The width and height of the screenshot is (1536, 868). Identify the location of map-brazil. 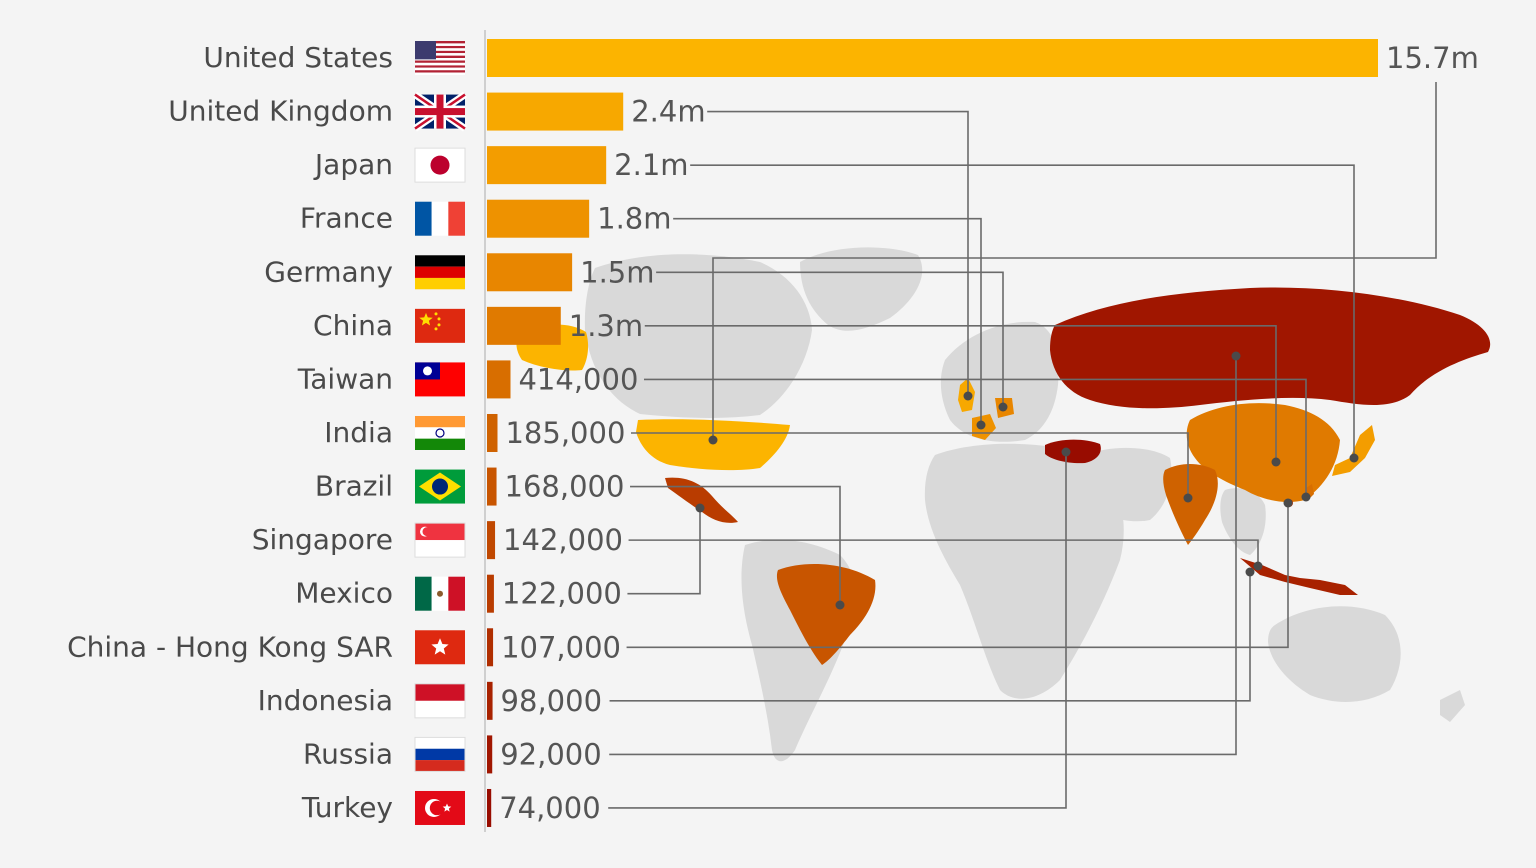
(826, 614).